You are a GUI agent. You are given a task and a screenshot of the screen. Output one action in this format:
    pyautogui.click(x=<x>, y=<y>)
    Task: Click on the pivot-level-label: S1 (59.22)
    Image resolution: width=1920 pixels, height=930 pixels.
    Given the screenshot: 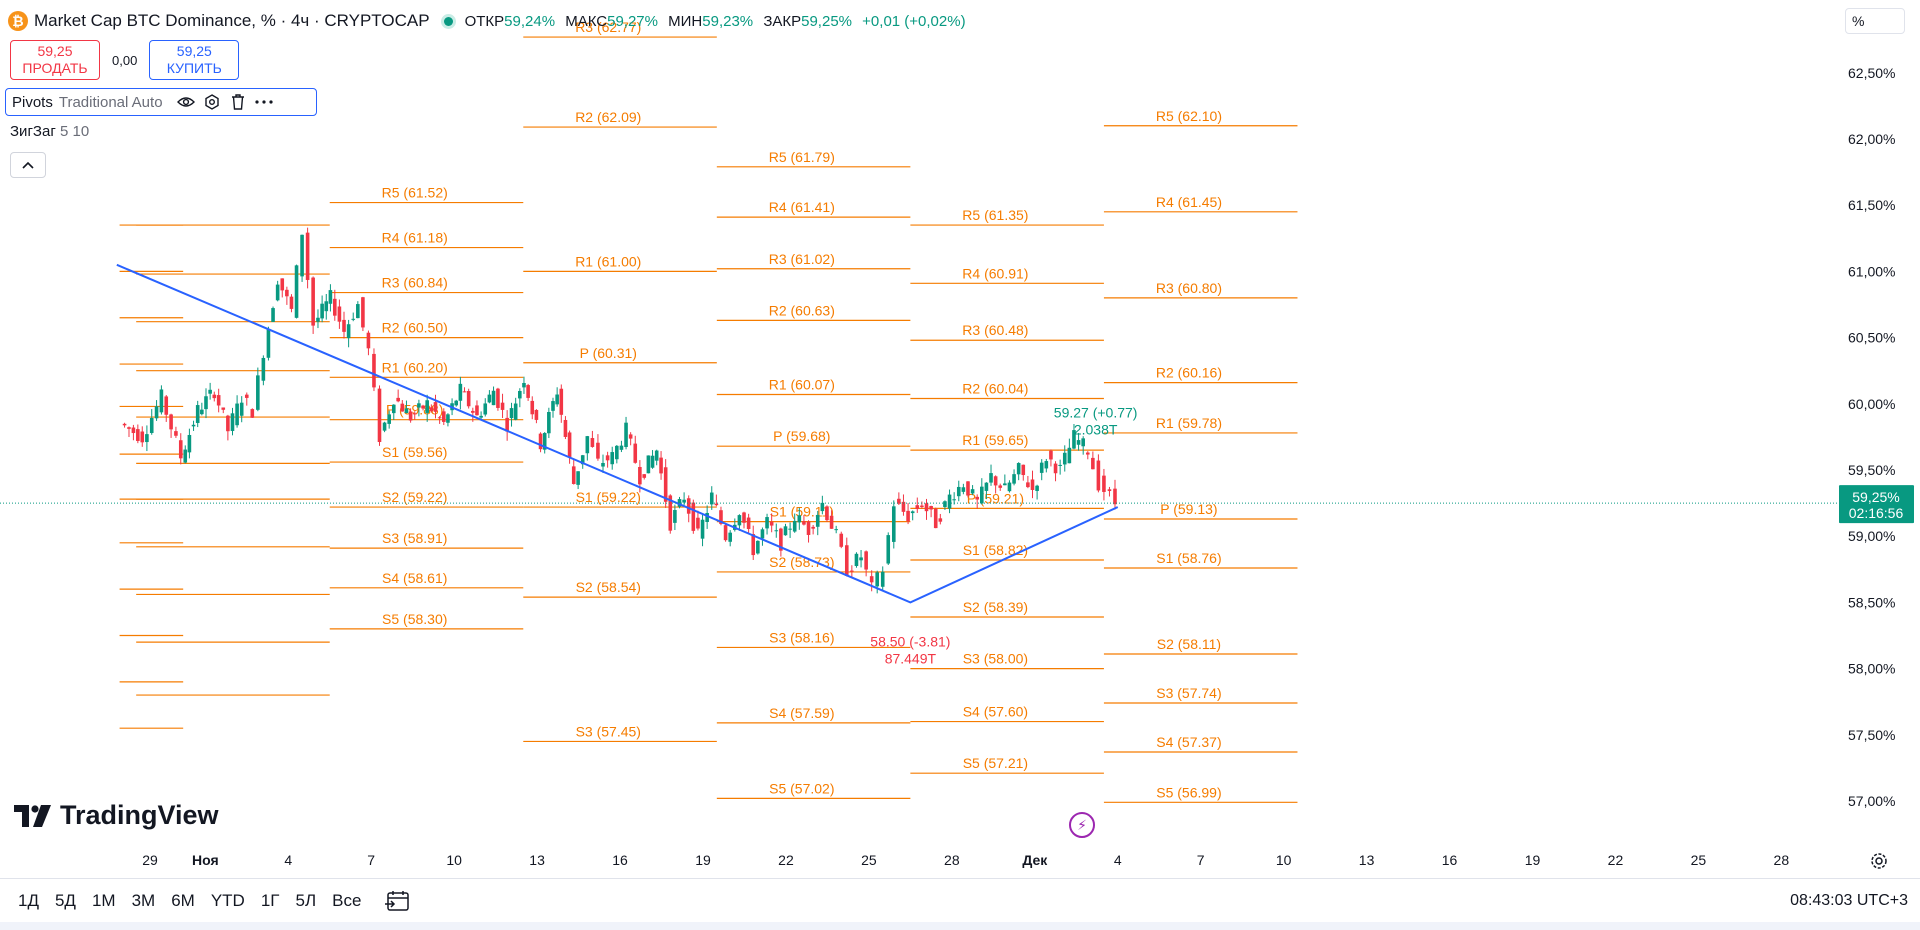 What is the action you would take?
    pyautogui.click(x=608, y=497)
    